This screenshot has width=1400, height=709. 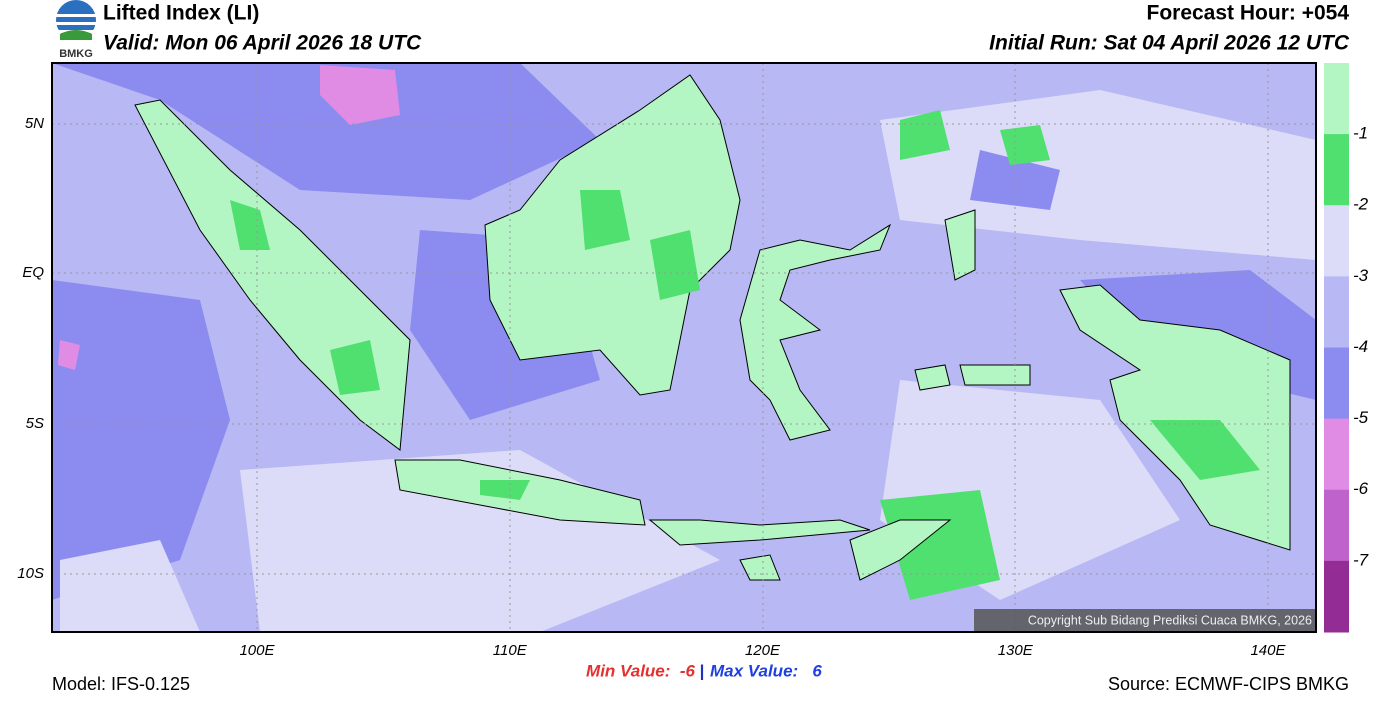 I want to click on logo-text: BMKG, so click(x=76, y=54).